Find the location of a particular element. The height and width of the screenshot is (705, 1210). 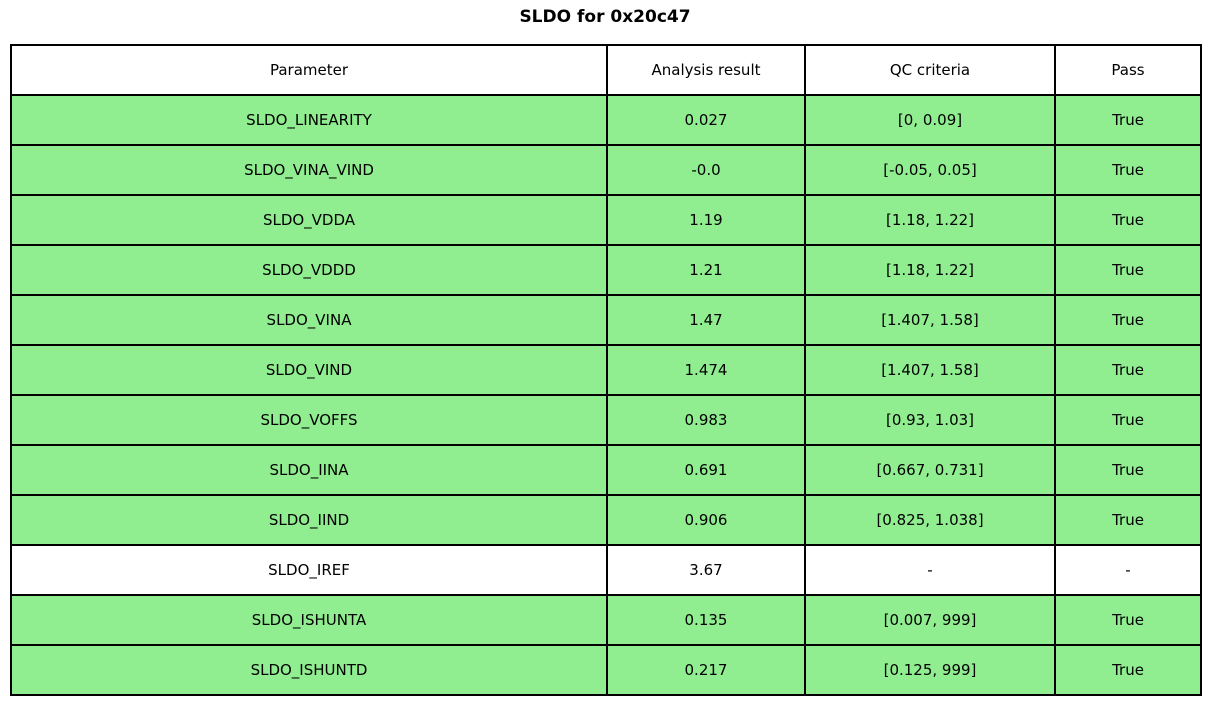

parameter-cell: SLDO_IIND is located at coordinates (309, 520).